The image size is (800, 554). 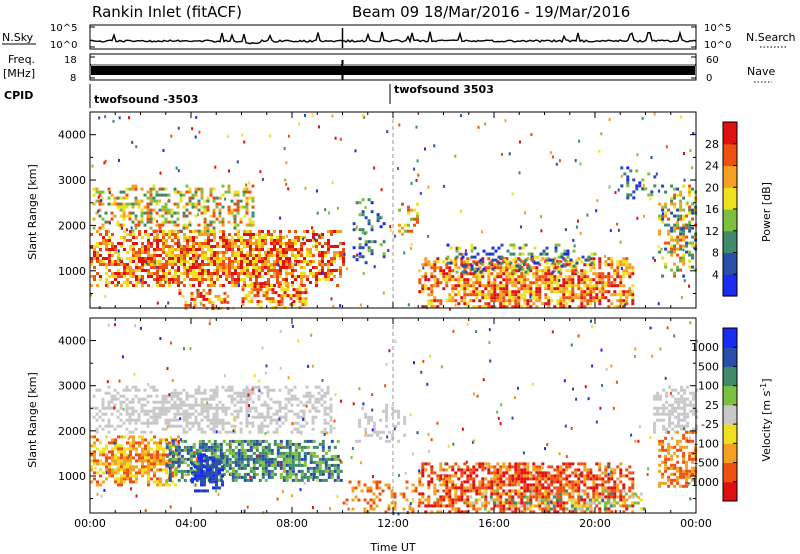 What do you see at coordinates (710, 424) in the screenshot?
I see `colorbar-tick-label: -25` at bounding box center [710, 424].